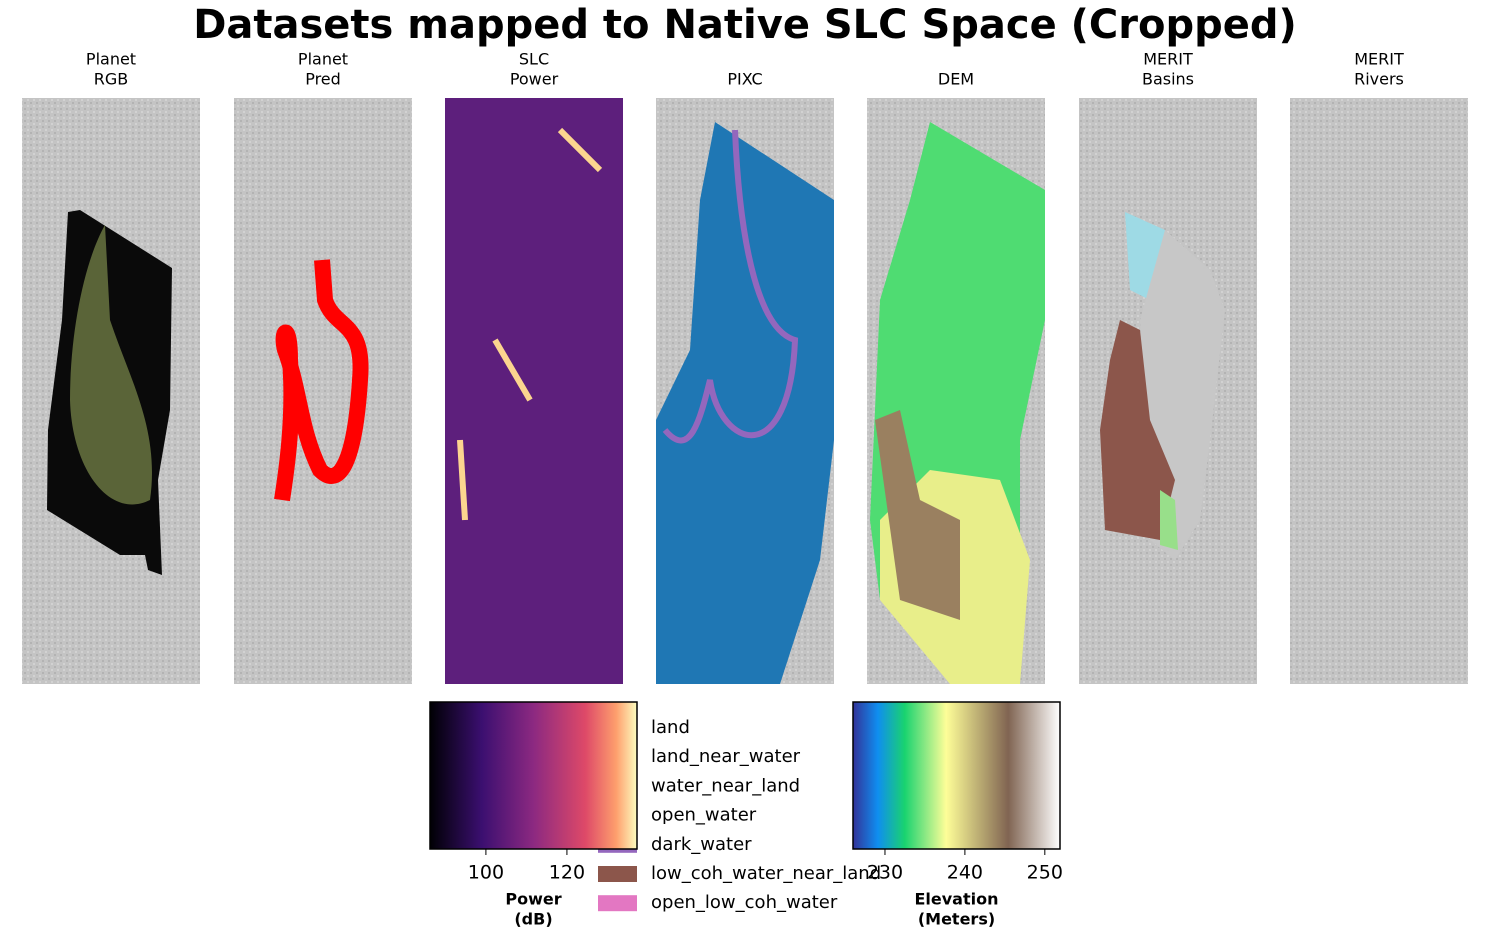 This screenshot has width=1489, height=938. Describe the element at coordinates (567, 873) in the screenshot. I see `tick-label: 120` at that location.